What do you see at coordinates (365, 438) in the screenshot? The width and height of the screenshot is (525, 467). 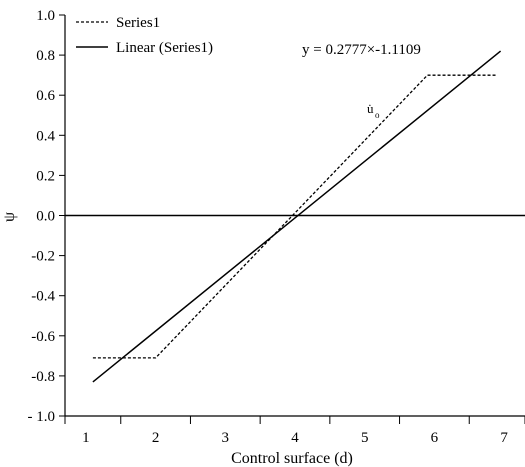 I see `x-tick-label: 5` at bounding box center [365, 438].